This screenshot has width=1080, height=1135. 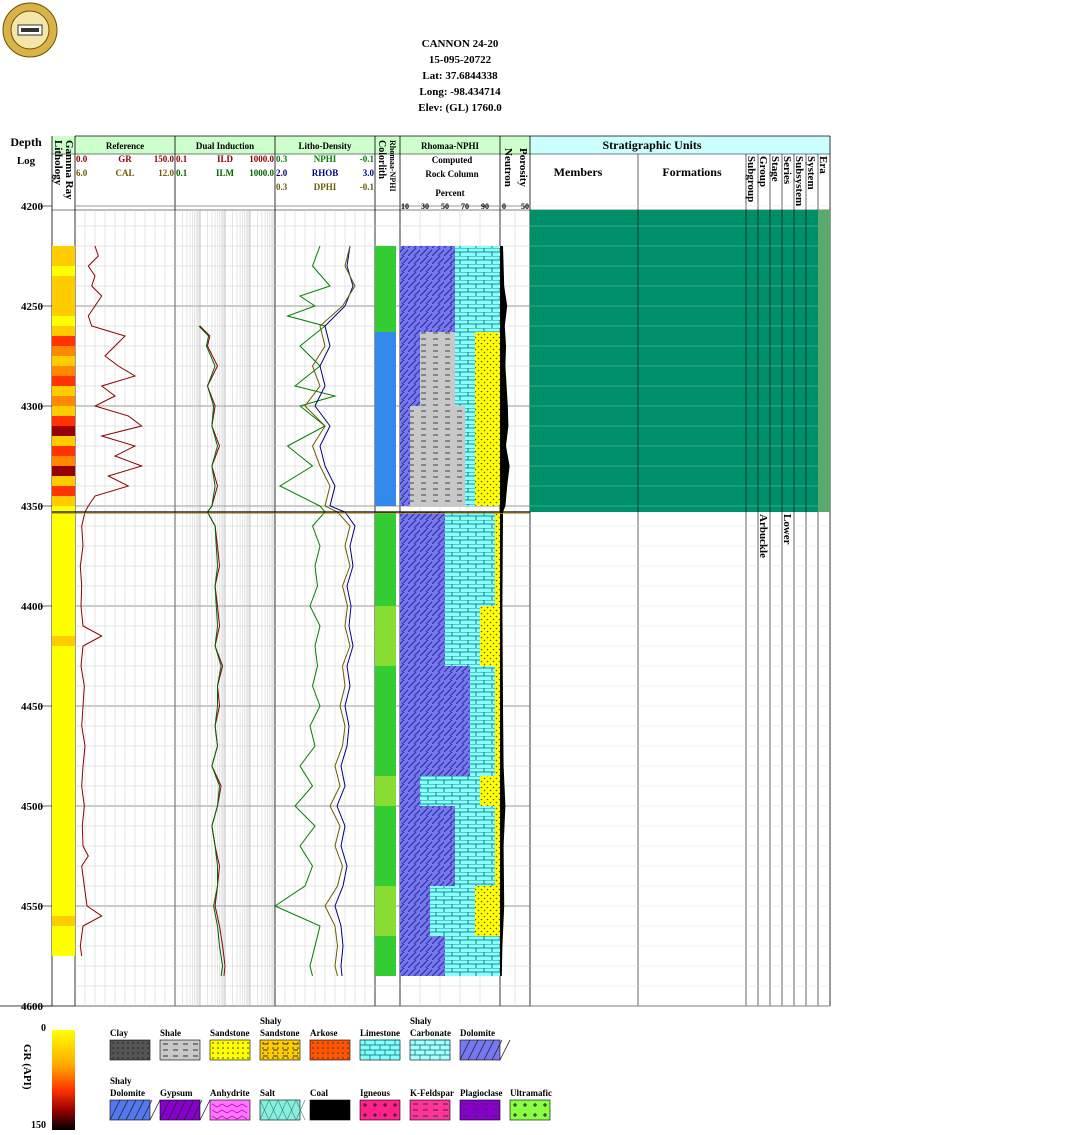 I want to click on legend-swatch-igneous, so click(x=380, y=1110).